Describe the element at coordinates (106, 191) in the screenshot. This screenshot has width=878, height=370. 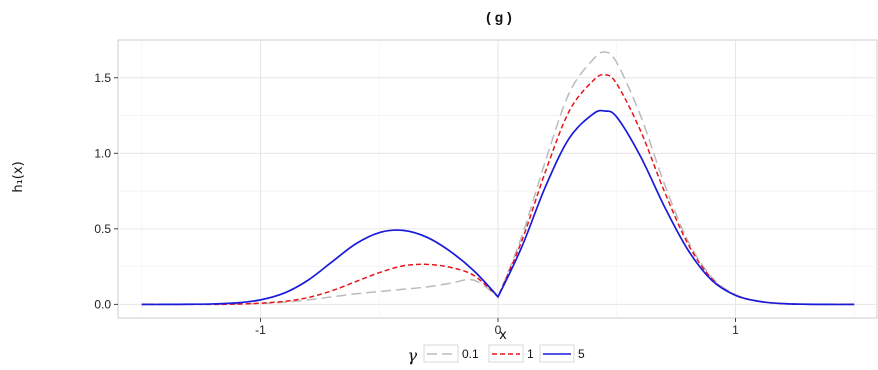
I see `y-axis-ticks: 0.0 0.5 1.0 1.5` at that location.